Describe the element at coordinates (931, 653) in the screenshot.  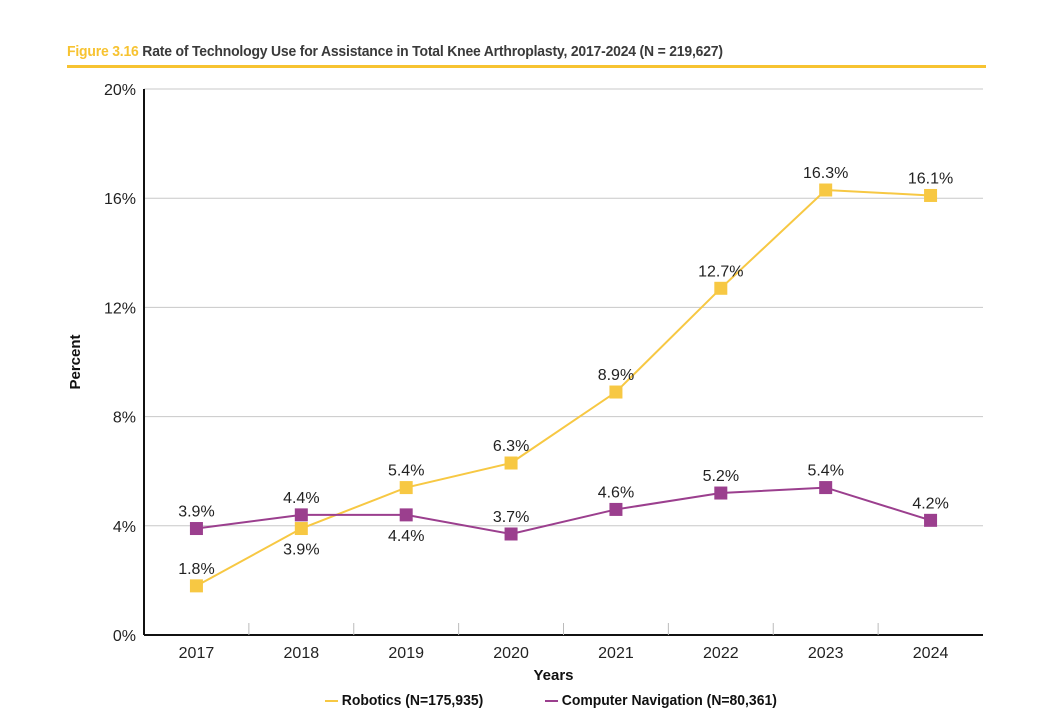
I see `x-tick-label: 2024` at that location.